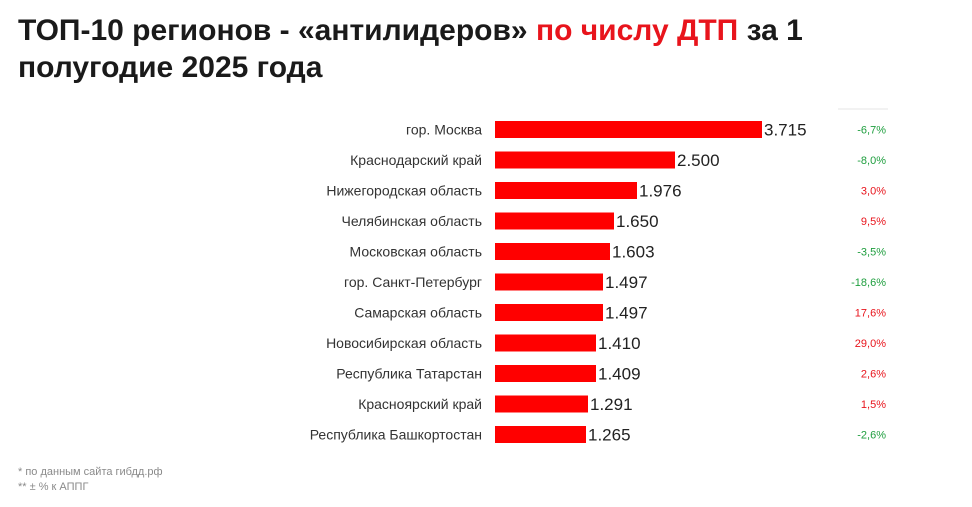 The height and width of the screenshot is (507, 972). I want to click on category-label: гор. Санкт-Петербург, so click(413, 282).